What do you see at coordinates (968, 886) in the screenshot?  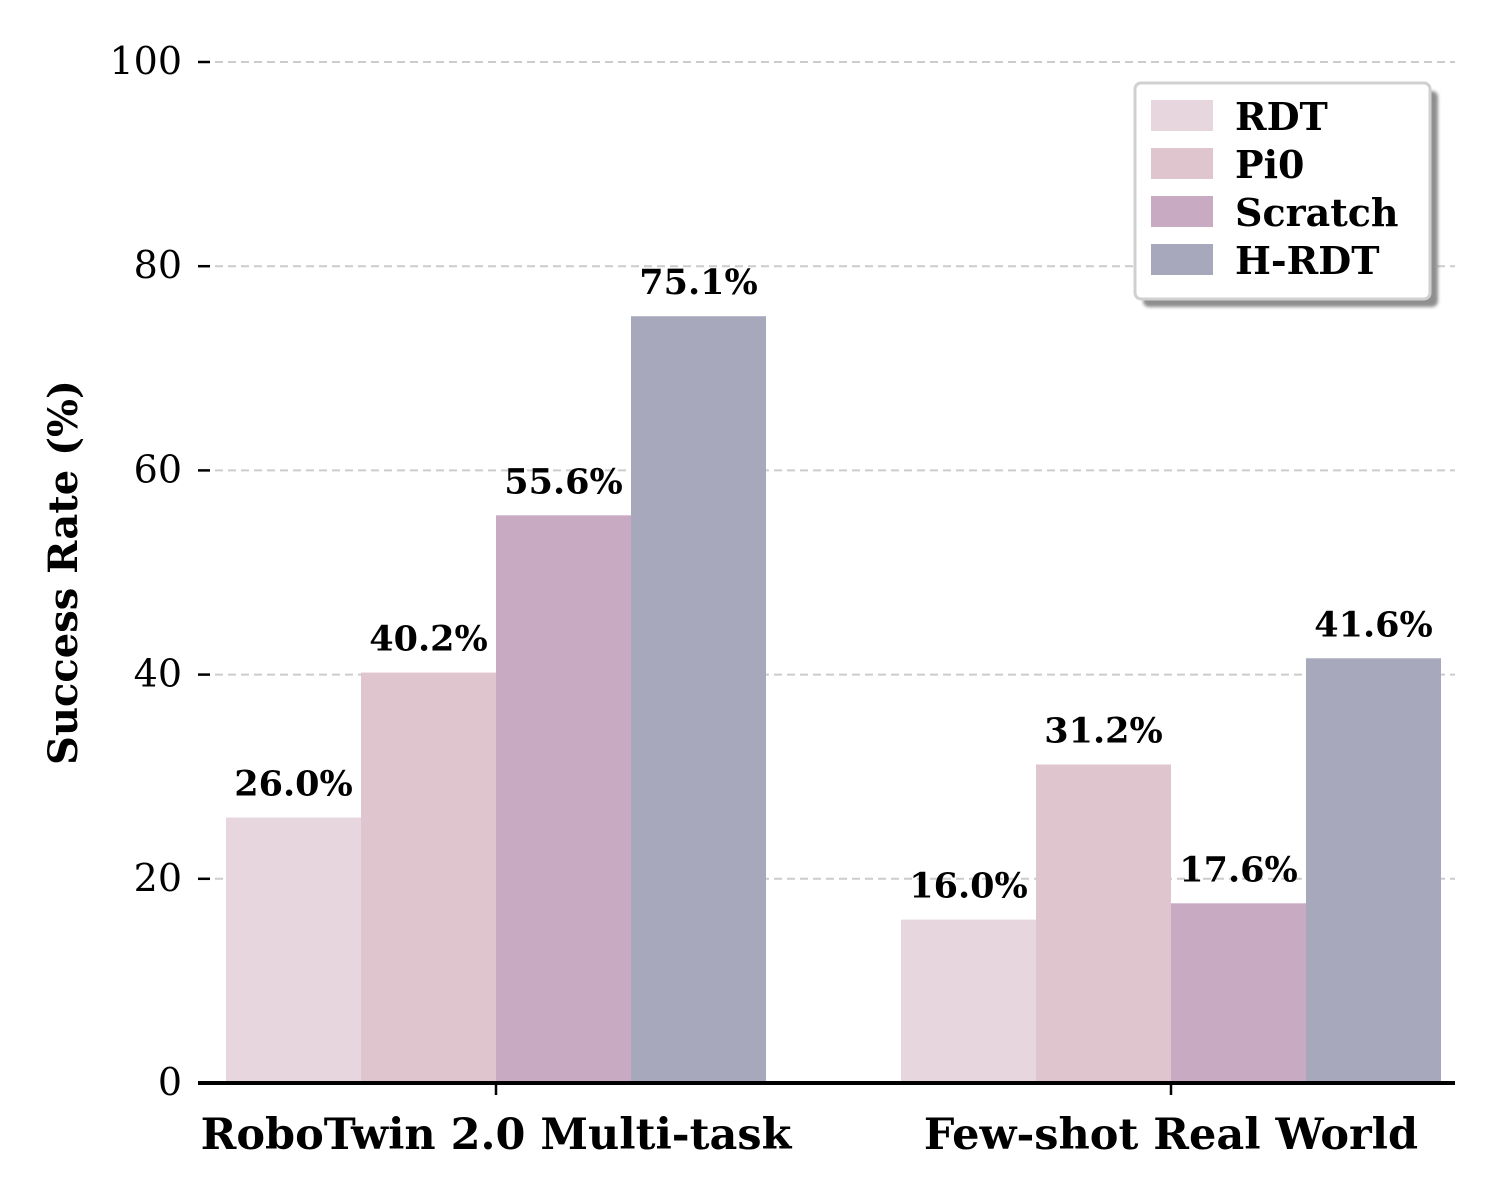 I see `data-label: 16.0%` at bounding box center [968, 886].